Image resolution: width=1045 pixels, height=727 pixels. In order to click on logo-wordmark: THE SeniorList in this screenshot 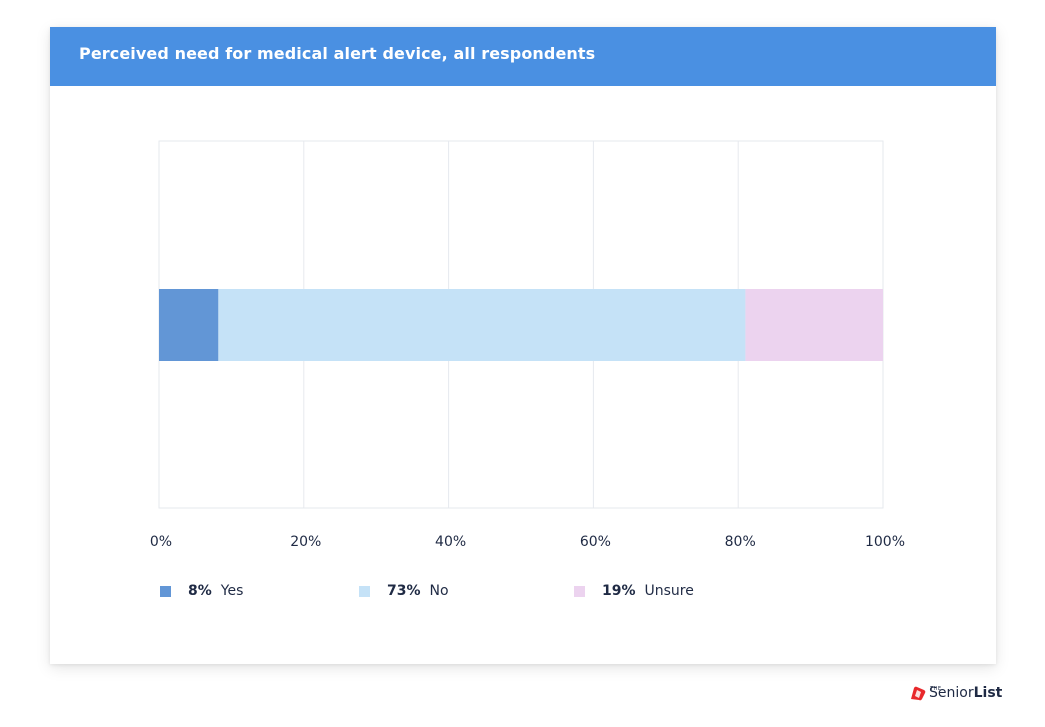, I will do `click(965, 693)`.